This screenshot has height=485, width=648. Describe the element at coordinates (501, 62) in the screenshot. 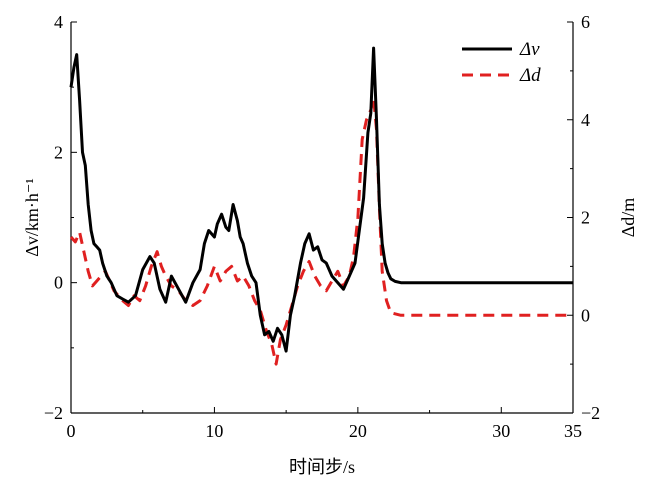

I see `legend: Δv Δd` at that location.